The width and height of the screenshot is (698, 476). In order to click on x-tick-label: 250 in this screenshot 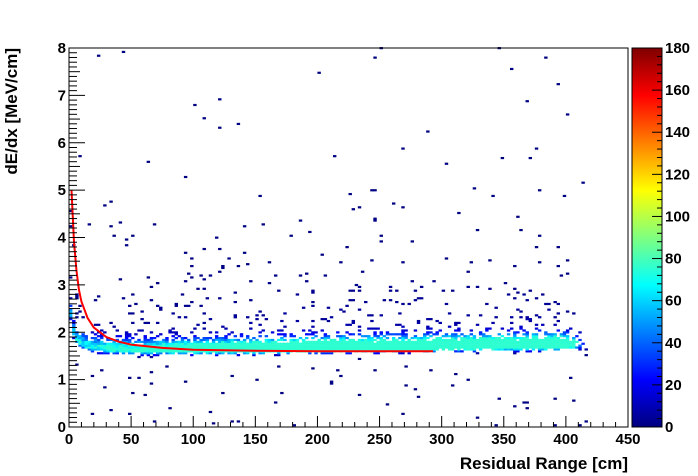, I will do `click(379, 439)`.